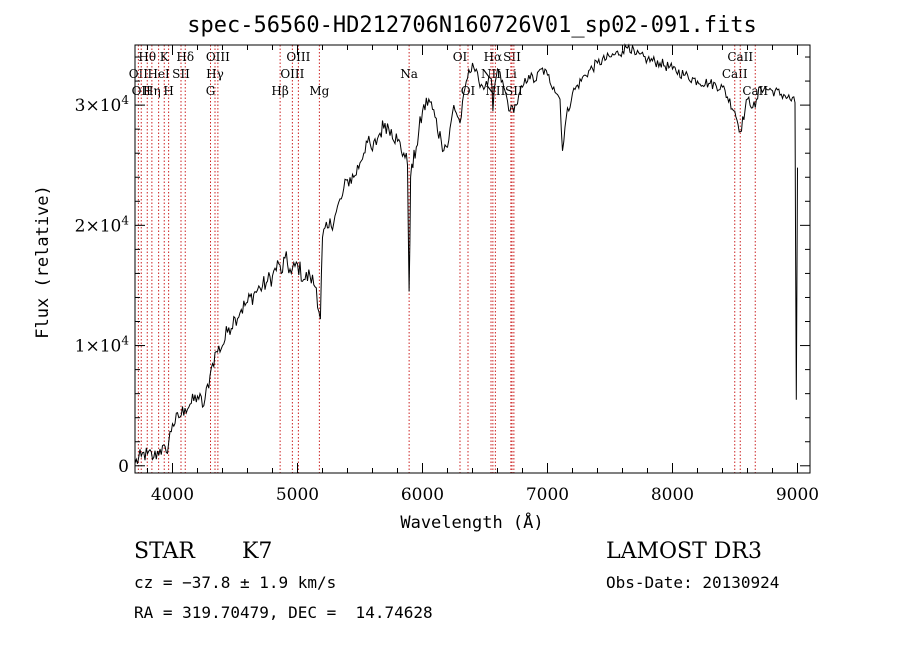 The width and height of the screenshot is (900, 649). Describe the element at coordinates (797, 495) in the screenshot. I see `x-tick-label-5: 9000` at that location.